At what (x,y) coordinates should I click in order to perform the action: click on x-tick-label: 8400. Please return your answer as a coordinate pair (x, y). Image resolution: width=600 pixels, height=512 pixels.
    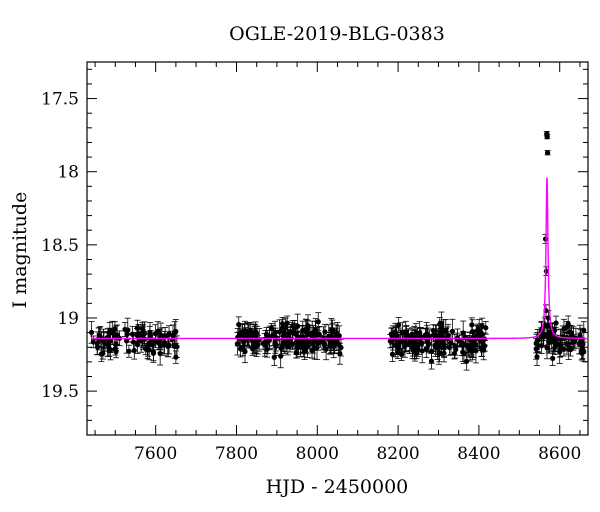
    Looking at the image, I should click on (478, 454).